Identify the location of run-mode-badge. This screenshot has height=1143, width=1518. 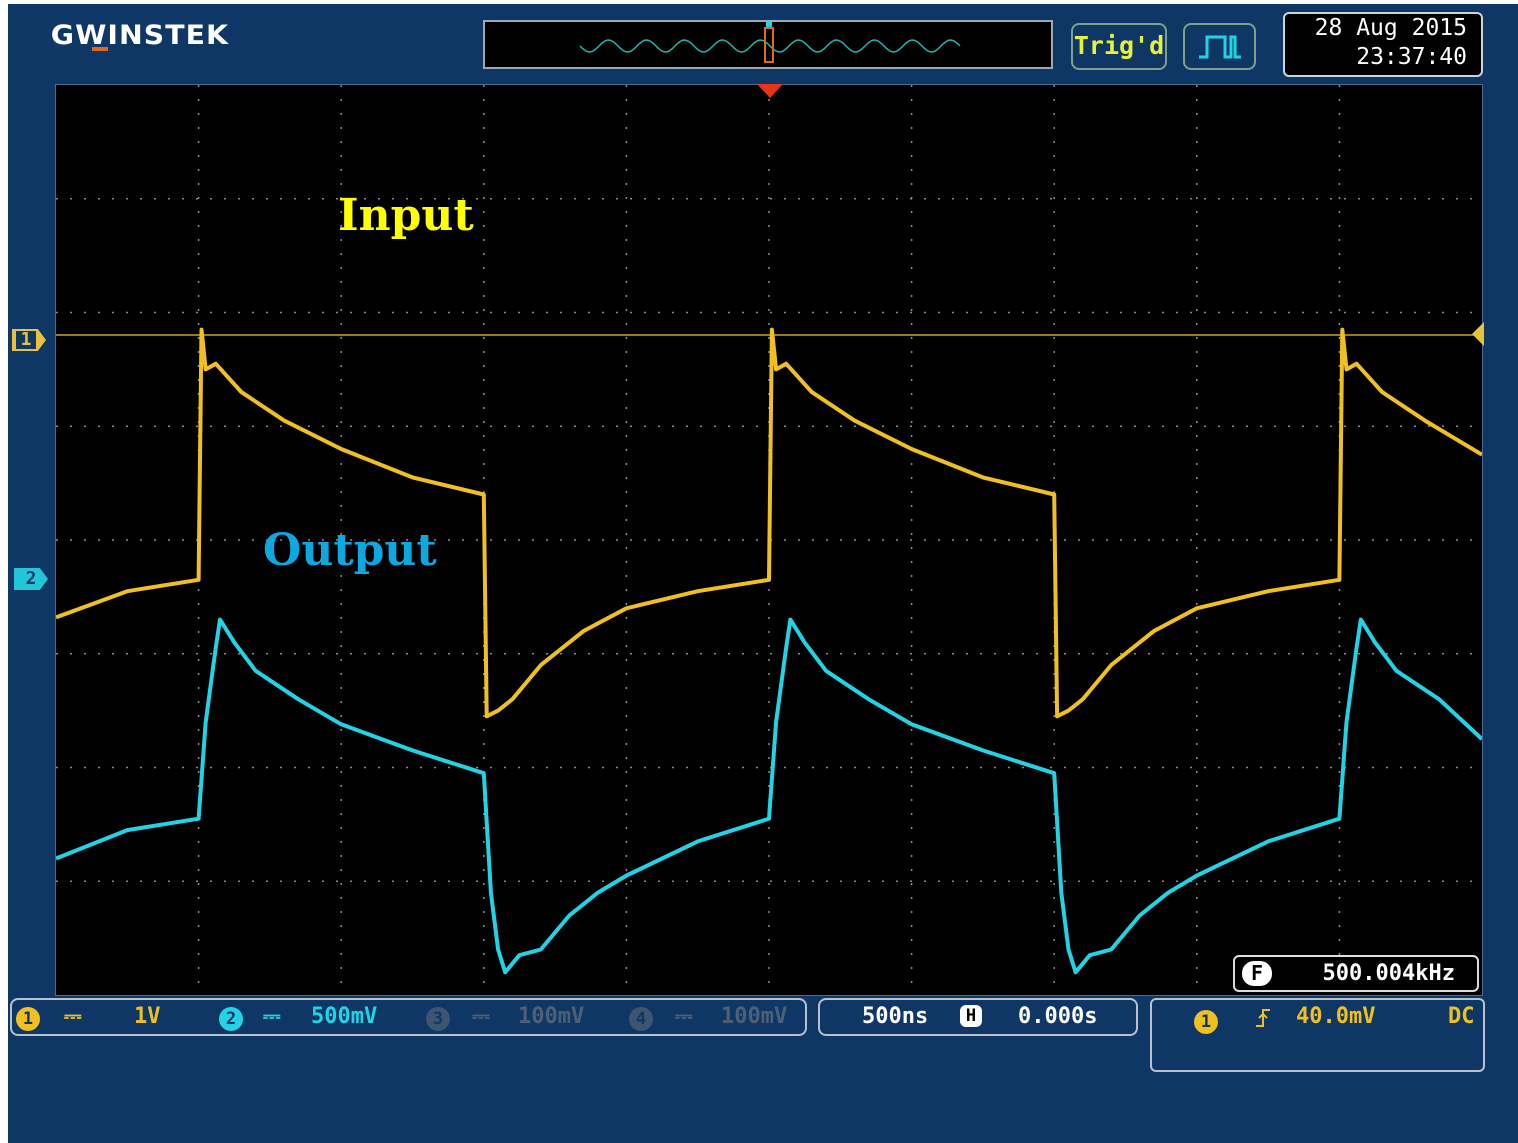
(1219, 46).